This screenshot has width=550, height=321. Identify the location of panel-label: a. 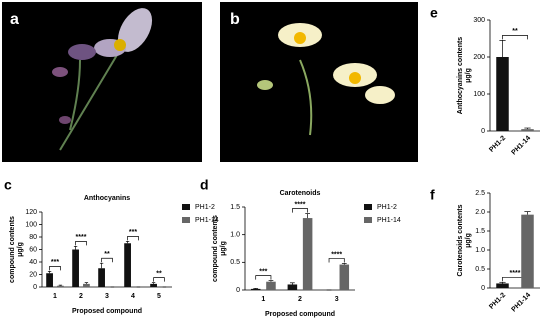
(14, 19).